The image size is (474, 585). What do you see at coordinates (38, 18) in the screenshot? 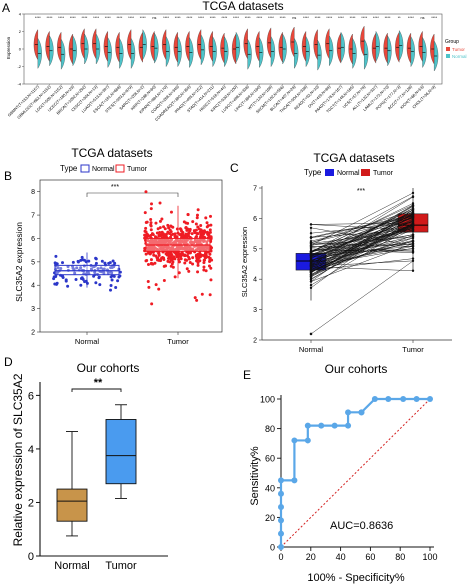
I see `panel-a-significance-0: ****` at bounding box center [38, 18].